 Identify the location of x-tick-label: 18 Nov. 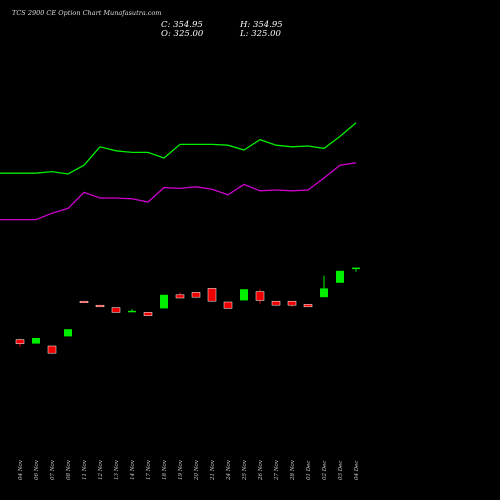
(165, 469).